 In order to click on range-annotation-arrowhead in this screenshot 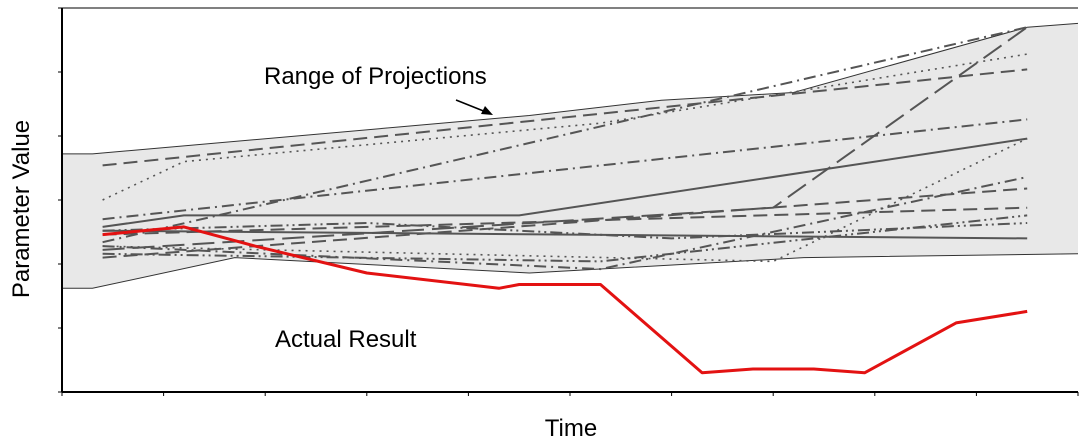, I will do `click(487, 110)`.